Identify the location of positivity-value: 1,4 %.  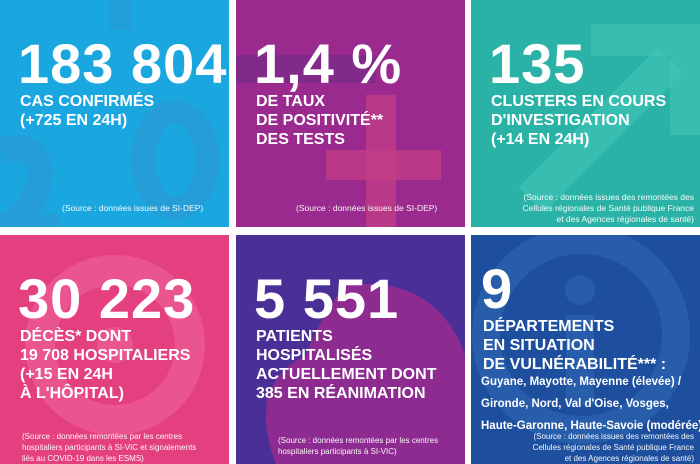
(328, 63).